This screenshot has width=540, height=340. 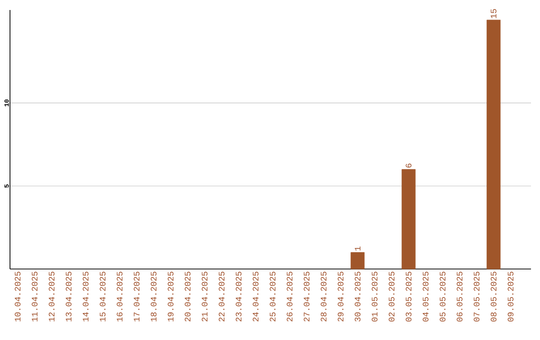 What do you see at coordinates (171, 297) in the screenshot?
I see `x-tick-label: 19.04.2025` at bounding box center [171, 297].